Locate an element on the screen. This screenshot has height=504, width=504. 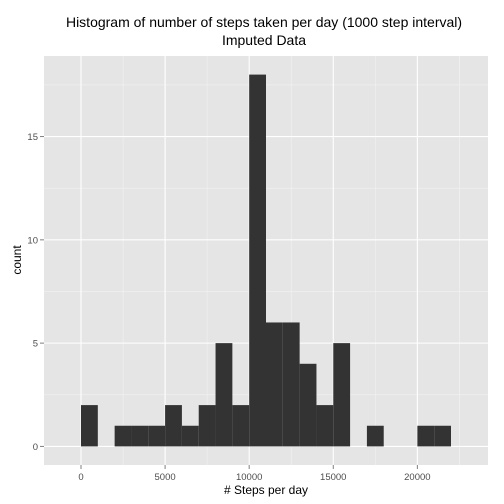
y-tick-label: 15 is located at coordinates (32, 137).